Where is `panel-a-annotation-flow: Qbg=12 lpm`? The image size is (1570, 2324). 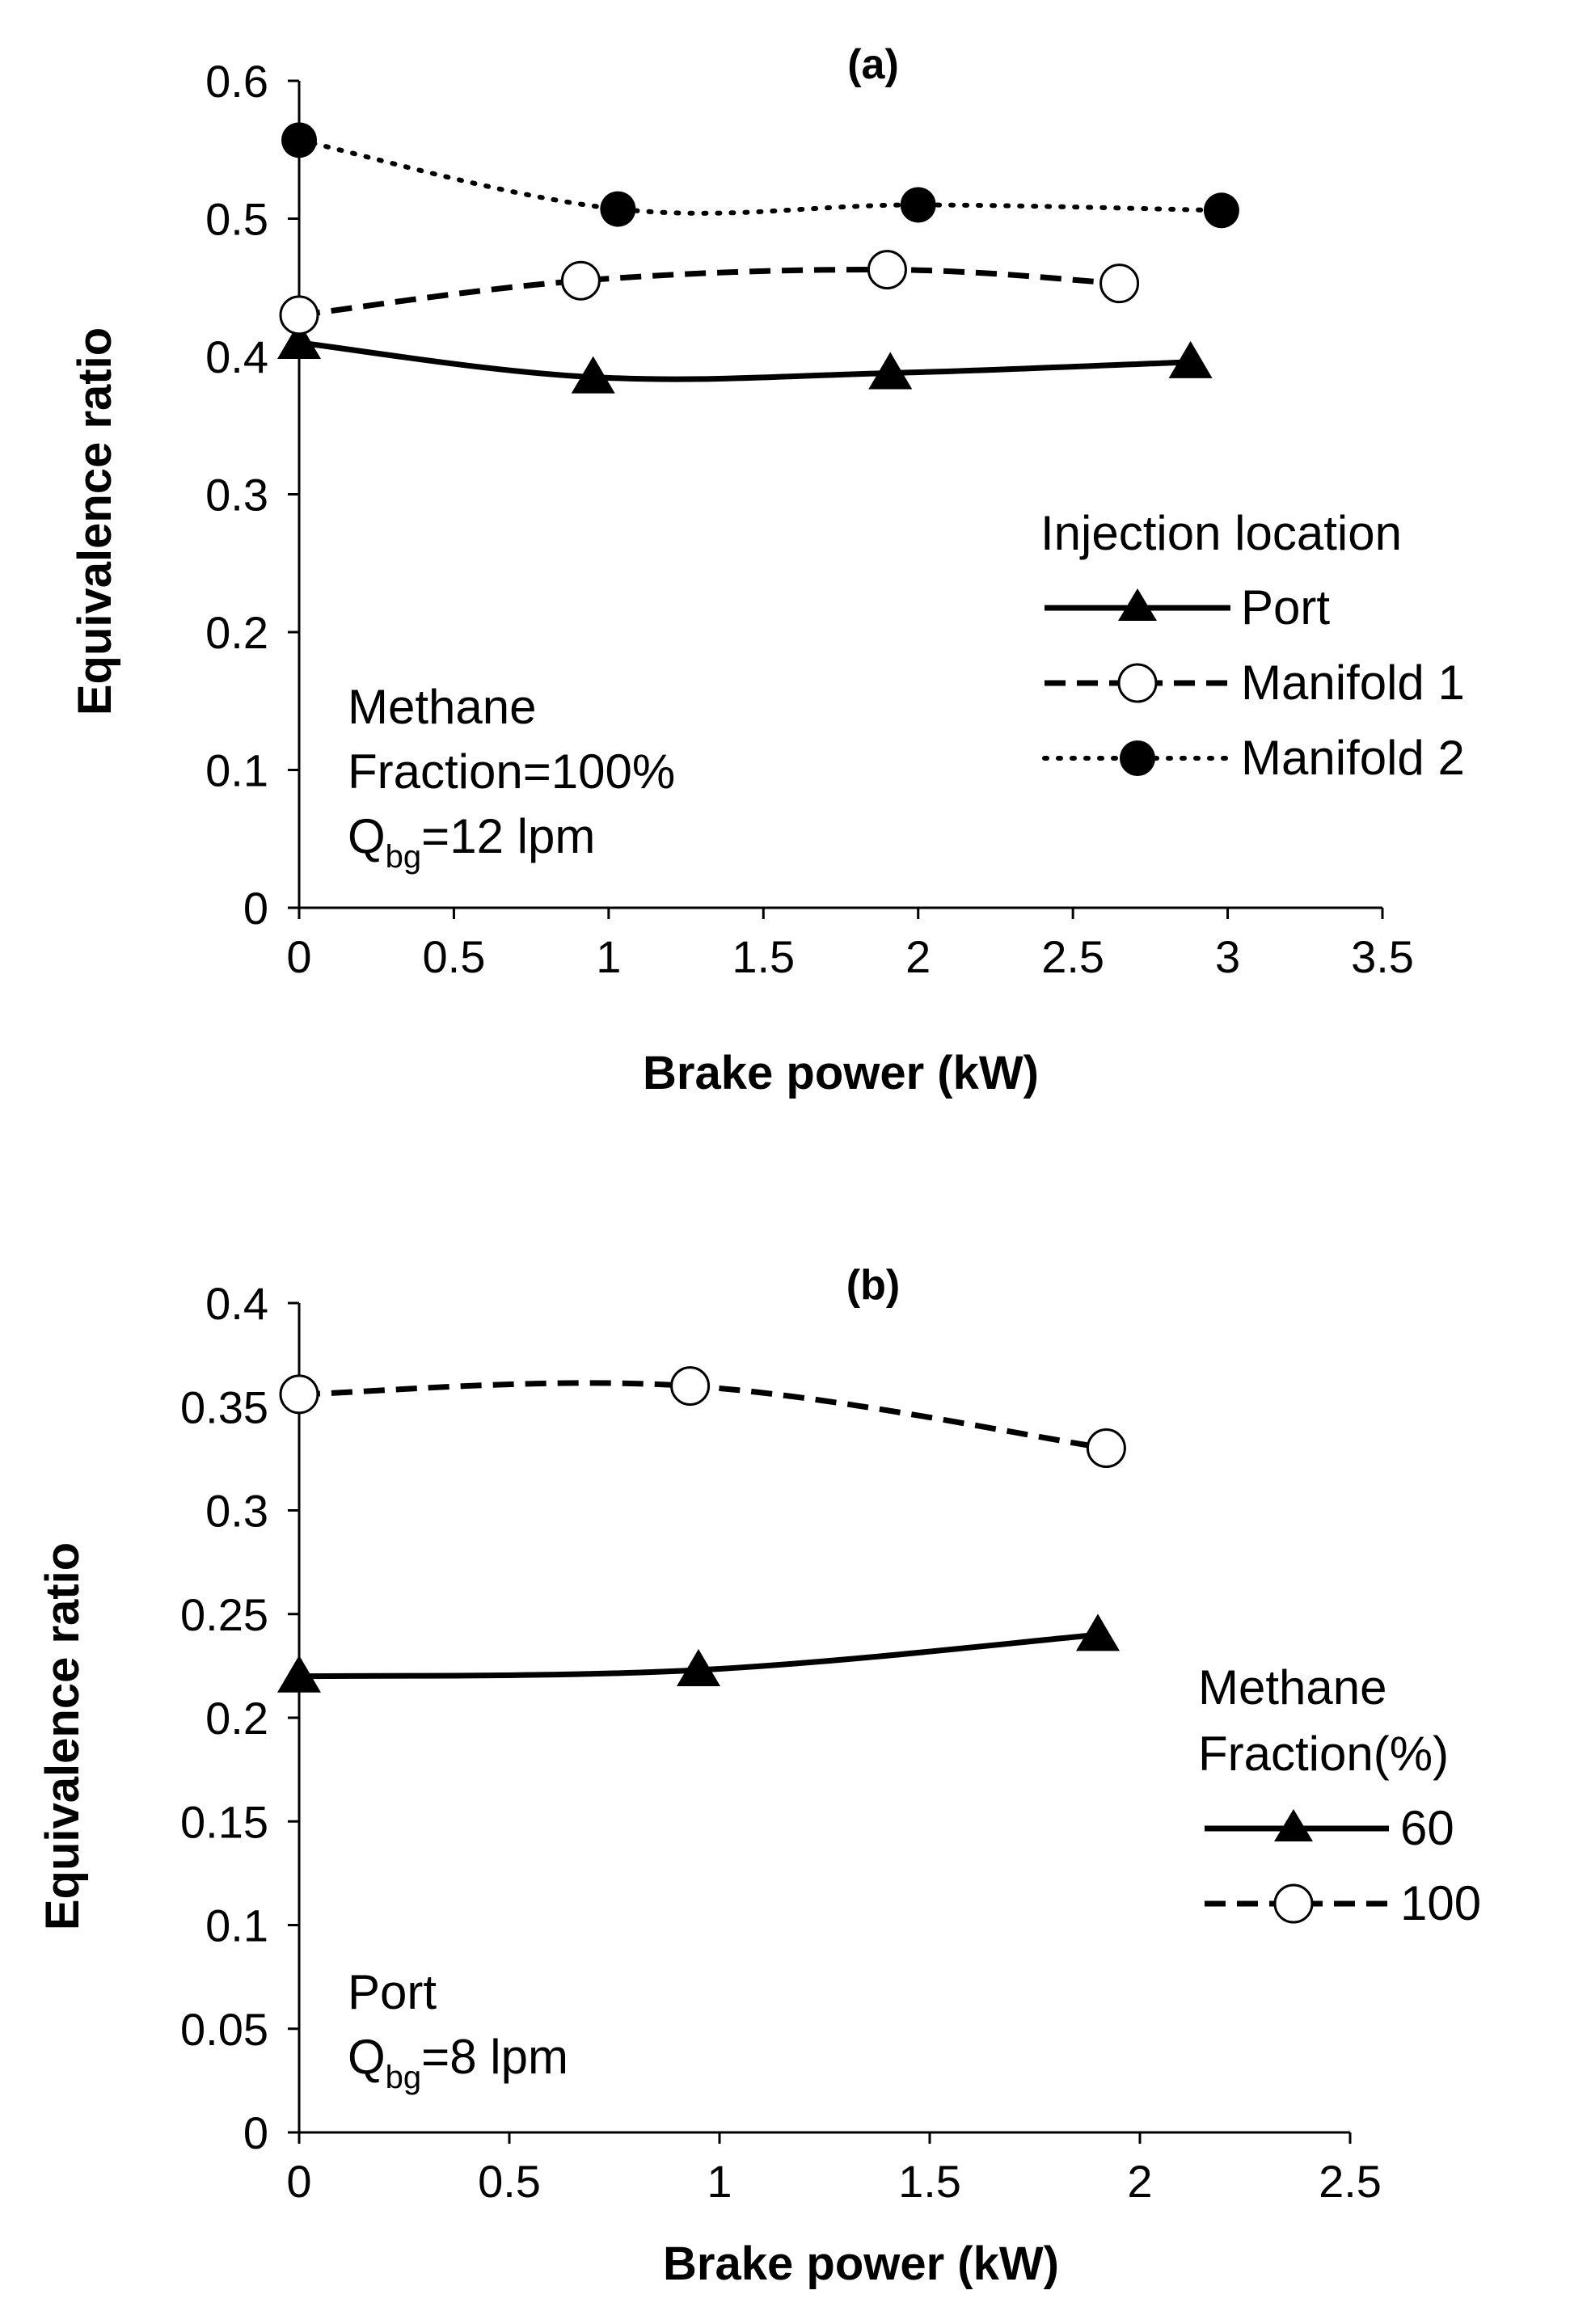 panel-a-annotation-flow: Qbg=12 lpm is located at coordinates (471, 842).